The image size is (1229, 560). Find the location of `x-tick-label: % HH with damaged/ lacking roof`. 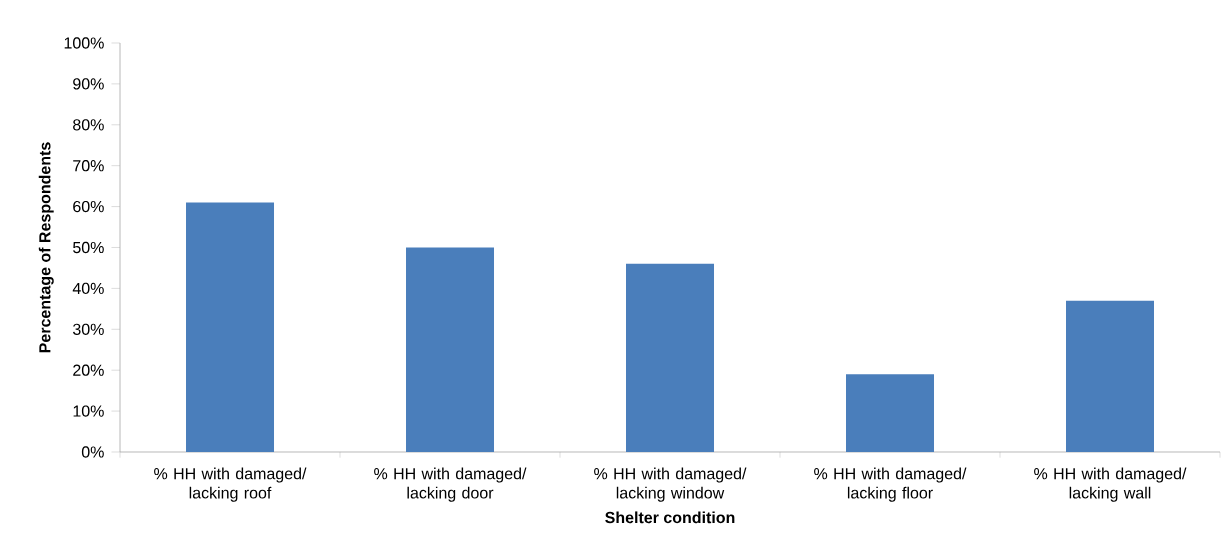

x-tick-label: % HH with damaged/ lacking roof is located at coordinates (230, 484).